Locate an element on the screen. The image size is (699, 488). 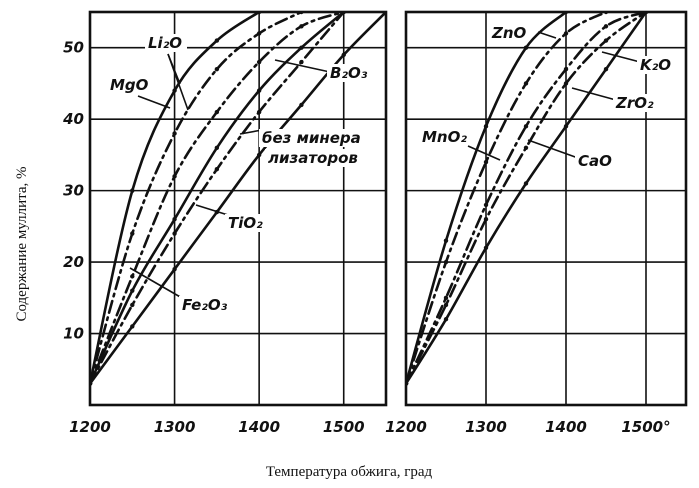
series-annotation: лизаторов is located at coordinates (313, 158).